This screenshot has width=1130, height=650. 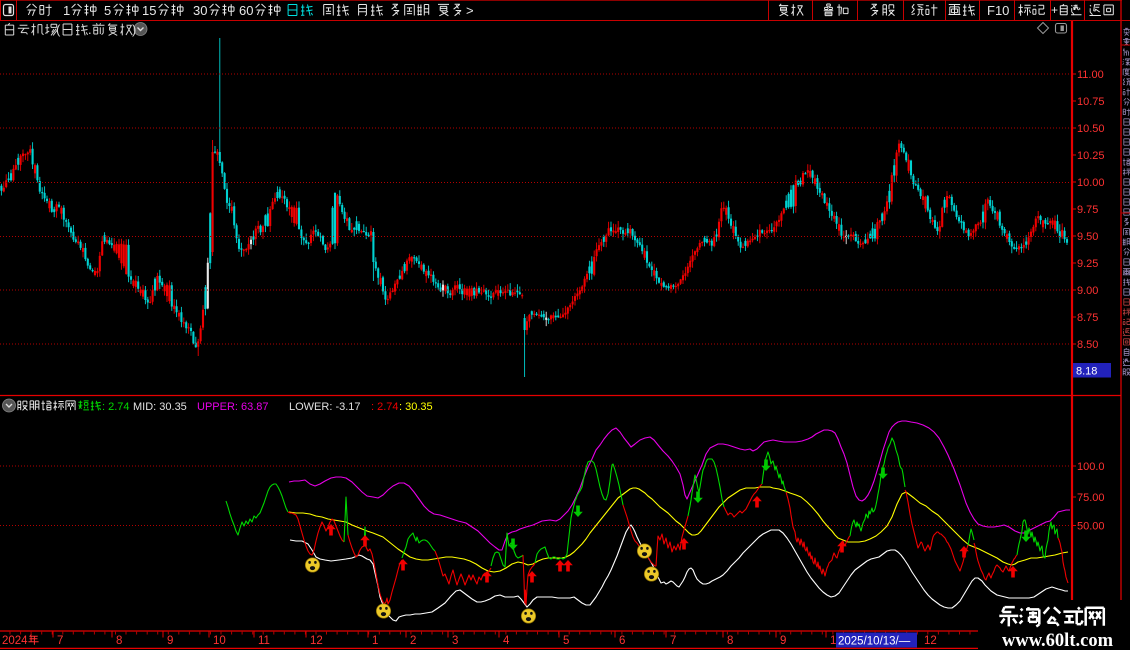 I want to click on svg-text: 8.75, so click(x=1087, y=318).